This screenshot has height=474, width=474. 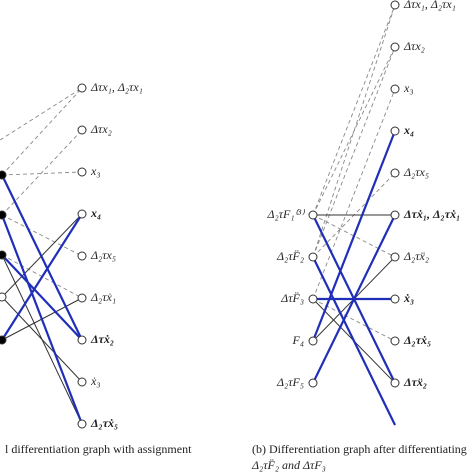 What do you see at coordinates (415, 382) in the screenshot?
I see `node-label: Δτẍ₂` at bounding box center [415, 382].